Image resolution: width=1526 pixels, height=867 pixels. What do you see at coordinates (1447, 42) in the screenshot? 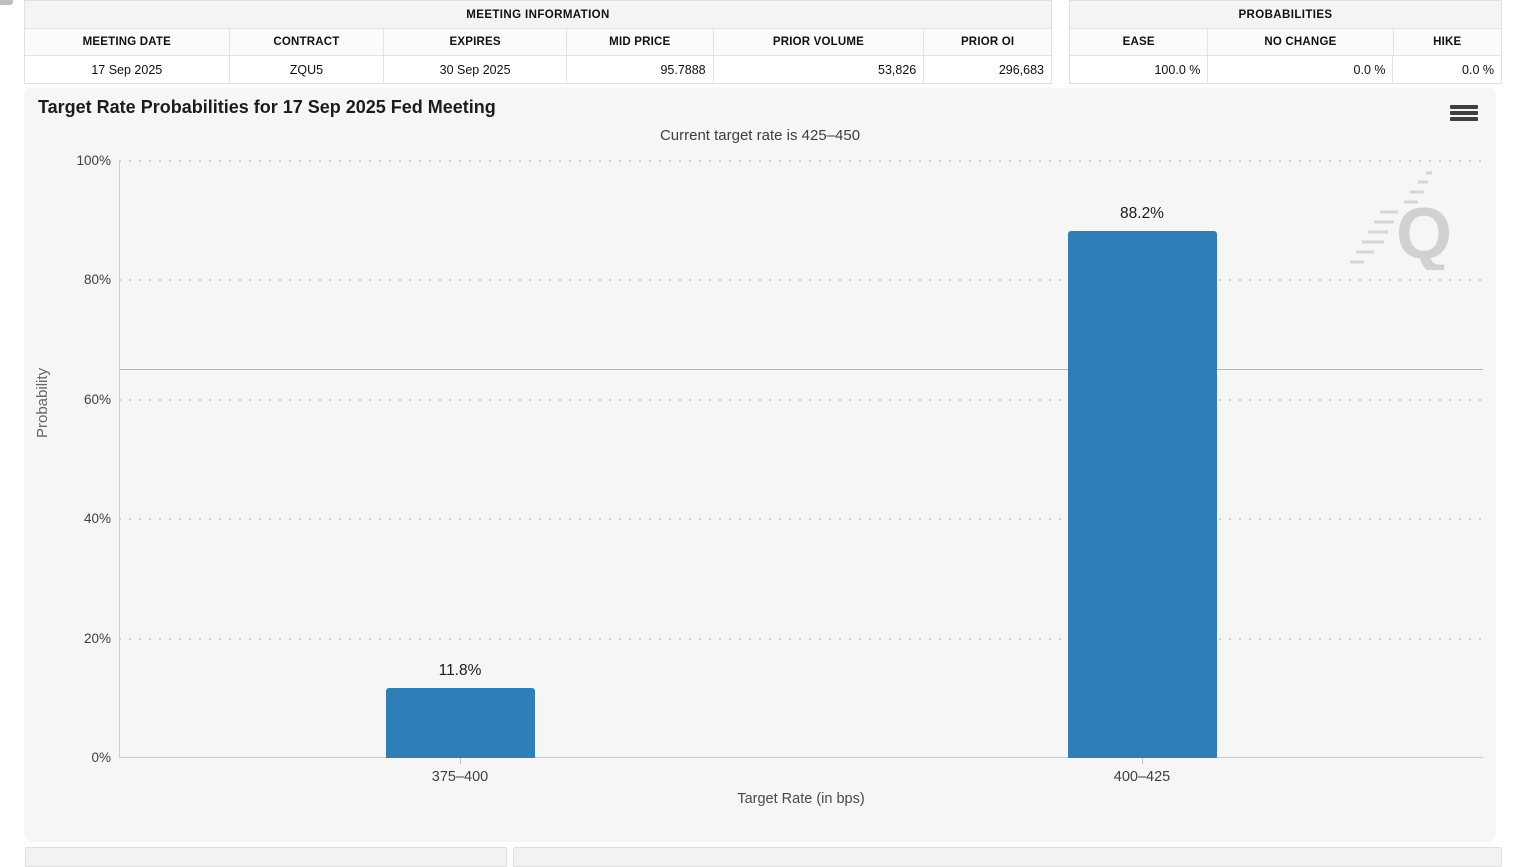
I see `column-header-hike: HIKE` at bounding box center [1447, 42].